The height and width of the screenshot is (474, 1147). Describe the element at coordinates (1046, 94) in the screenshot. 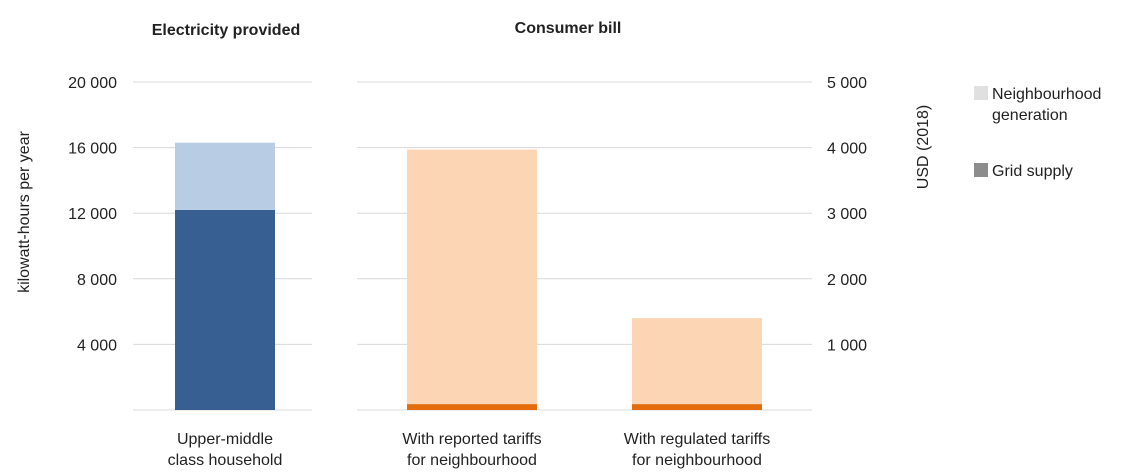

I see `legend-label: Neighbourhood` at that location.